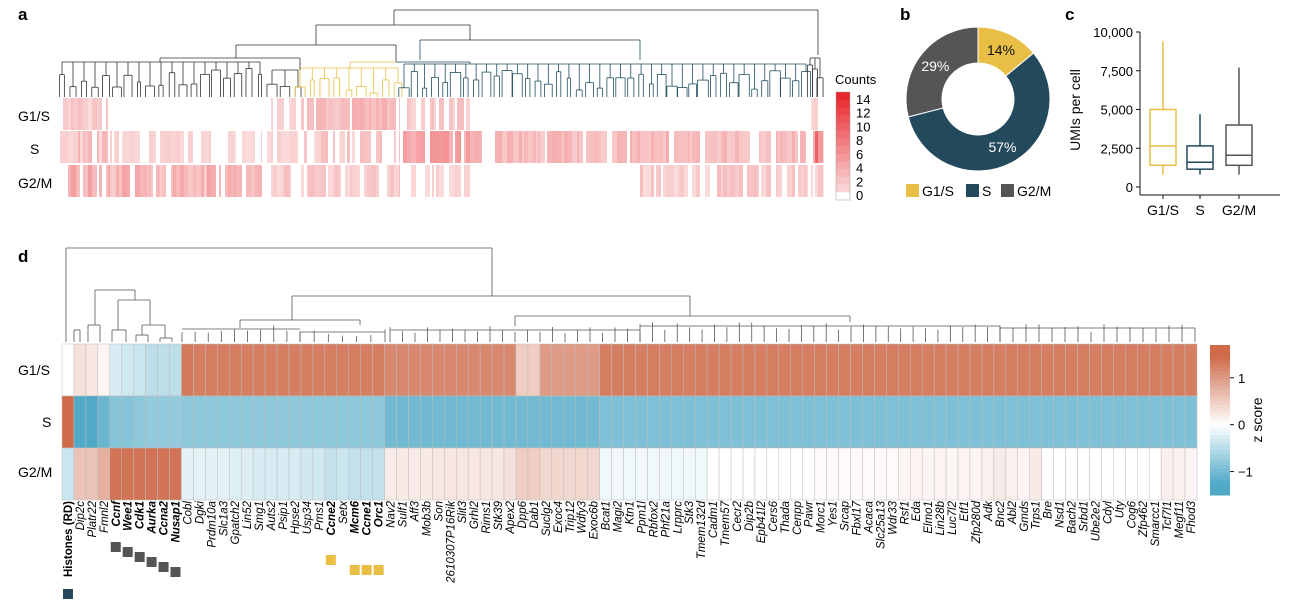 This screenshot has height=609, width=1305. Describe the element at coordinates (953, 517) in the screenshot. I see `gene-label: Luc7l2` at that location.